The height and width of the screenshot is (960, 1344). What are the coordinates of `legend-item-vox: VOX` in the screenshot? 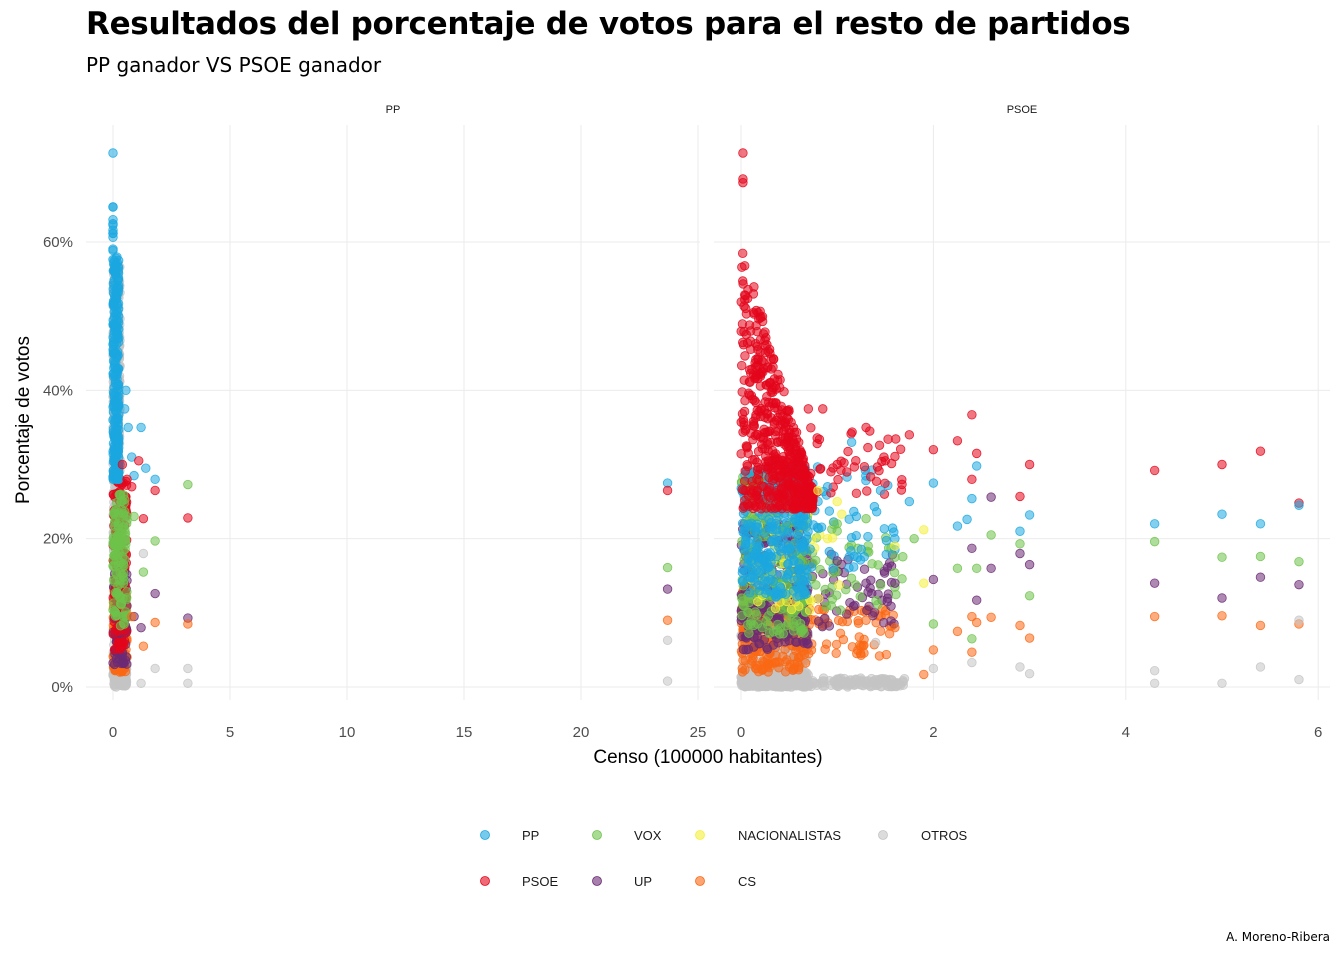 It's located at (627, 835).